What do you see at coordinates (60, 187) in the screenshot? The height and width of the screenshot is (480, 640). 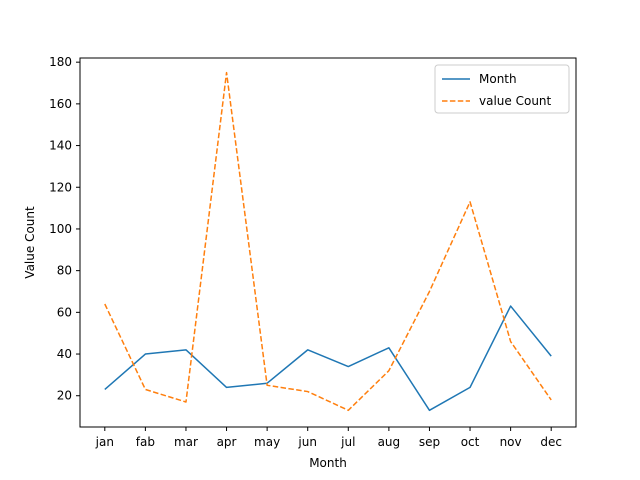 I see `y-tick-label: 120` at bounding box center [60, 187].